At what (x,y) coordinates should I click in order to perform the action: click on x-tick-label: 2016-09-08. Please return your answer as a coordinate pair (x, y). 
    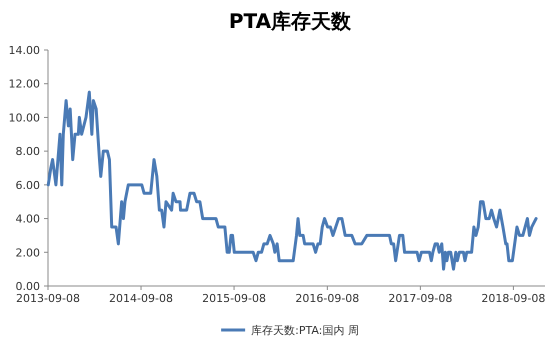
    Looking at the image, I should click on (327, 298).